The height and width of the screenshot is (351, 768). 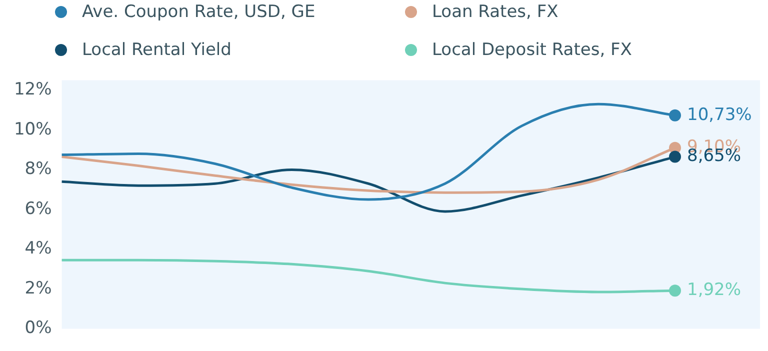 What do you see at coordinates (714, 290) in the screenshot?
I see `data-label: 1,92%` at bounding box center [714, 290].